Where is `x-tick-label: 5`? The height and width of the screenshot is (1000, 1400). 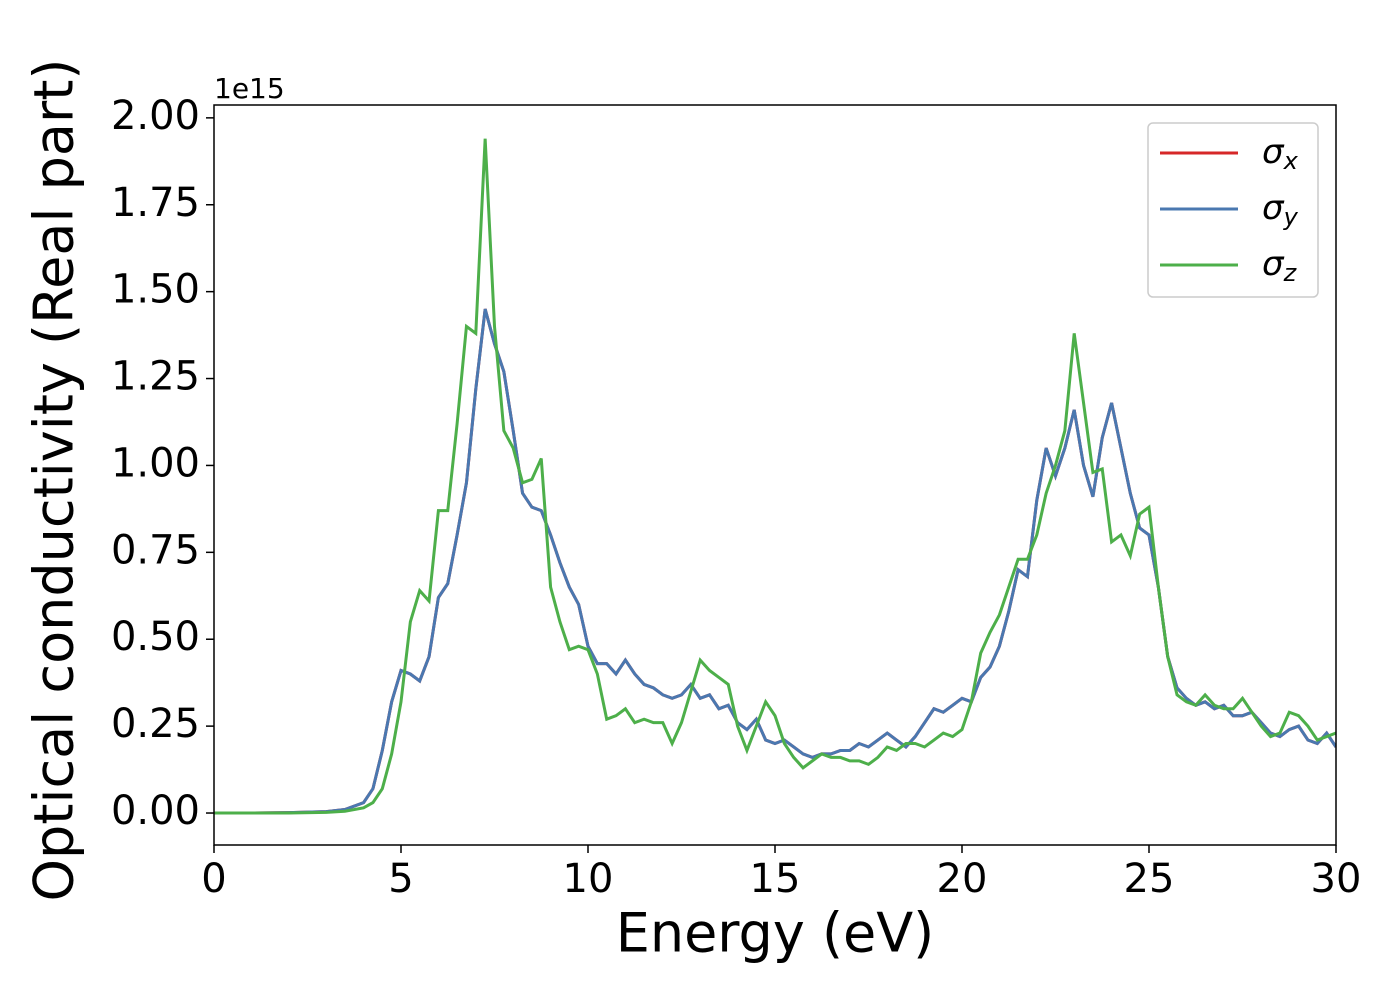
x-tick-label: 5 is located at coordinates (400, 879).